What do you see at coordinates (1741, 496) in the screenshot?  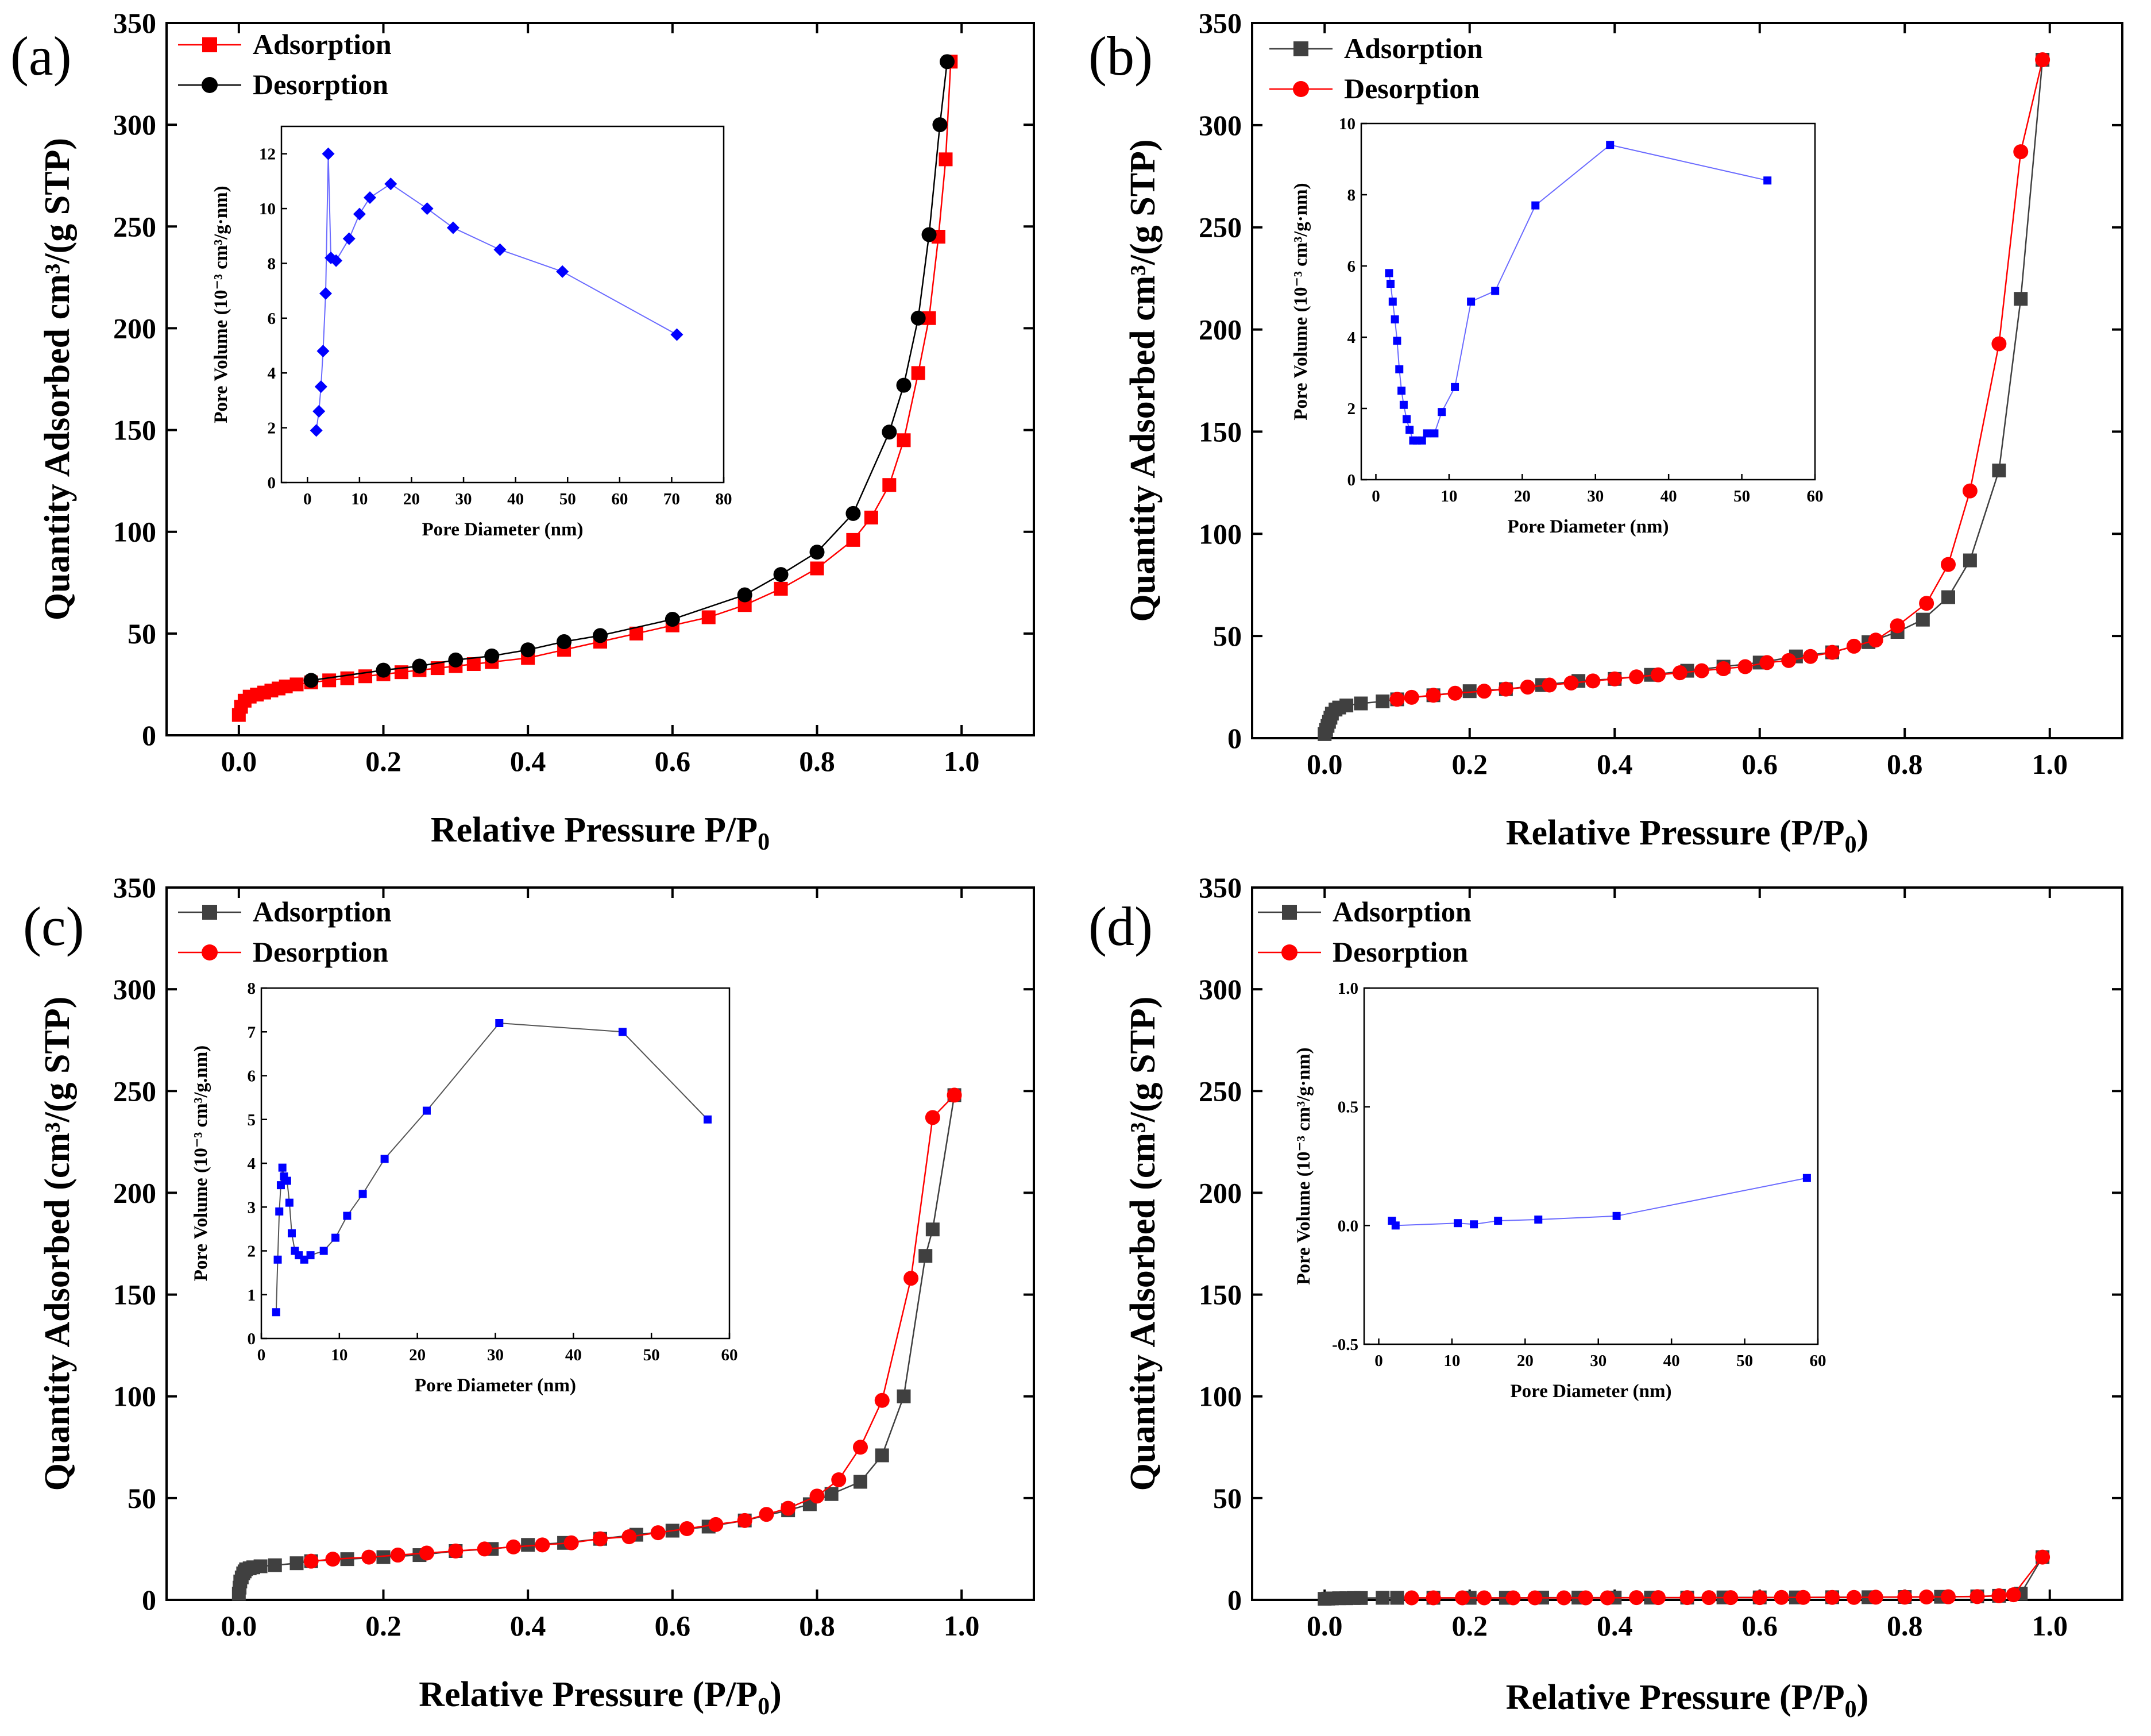 I see `inset-x-tick-label: 50` at bounding box center [1741, 496].